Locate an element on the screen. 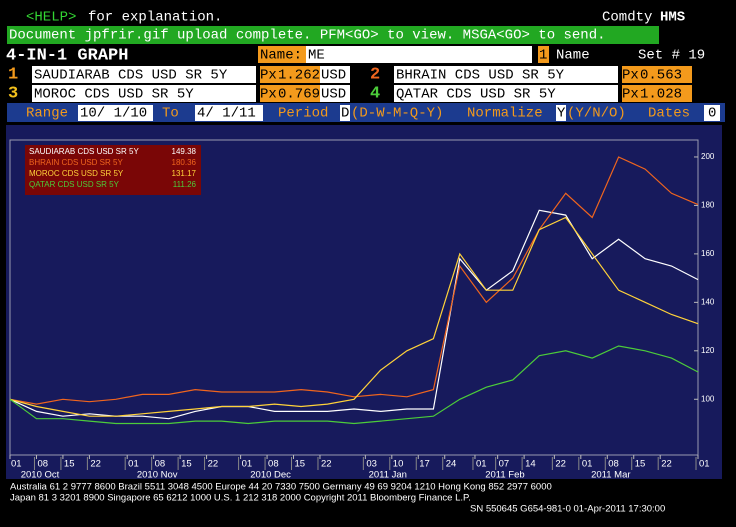 The width and height of the screenshot is (736, 527). currency-bg is located at coordinates (335, 74).